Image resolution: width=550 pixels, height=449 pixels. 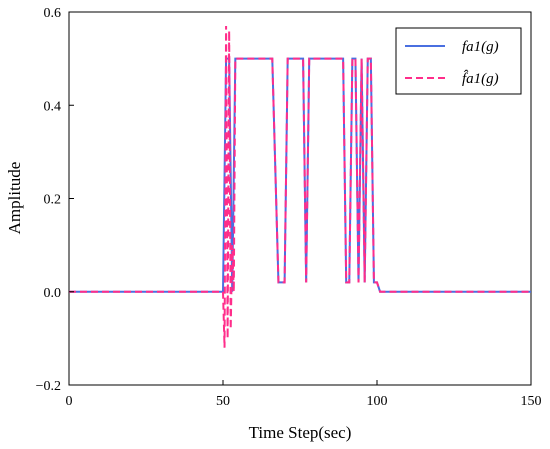 What do you see at coordinates (531, 401) in the screenshot?
I see `x-tick-label: 150` at bounding box center [531, 401].